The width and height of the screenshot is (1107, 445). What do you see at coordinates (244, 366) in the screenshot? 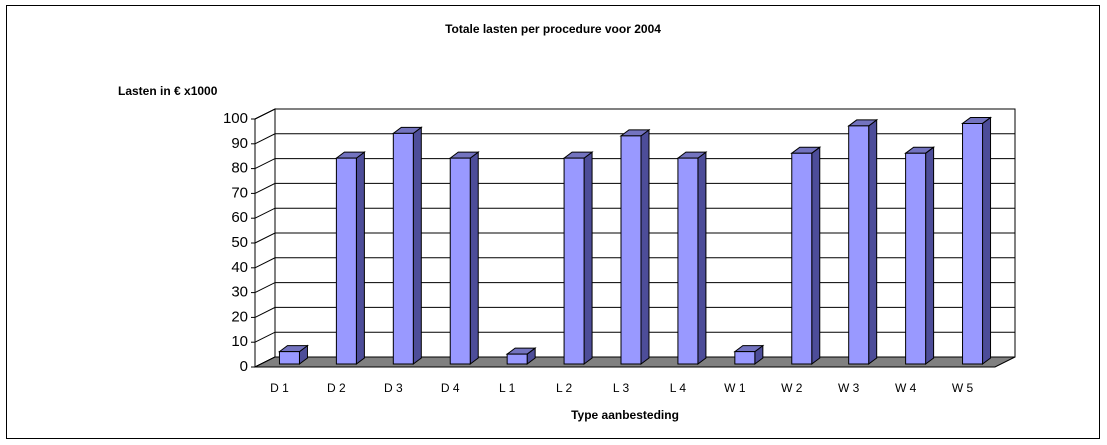
I see `y-tick-label: 0` at bounding box center [244, 366].